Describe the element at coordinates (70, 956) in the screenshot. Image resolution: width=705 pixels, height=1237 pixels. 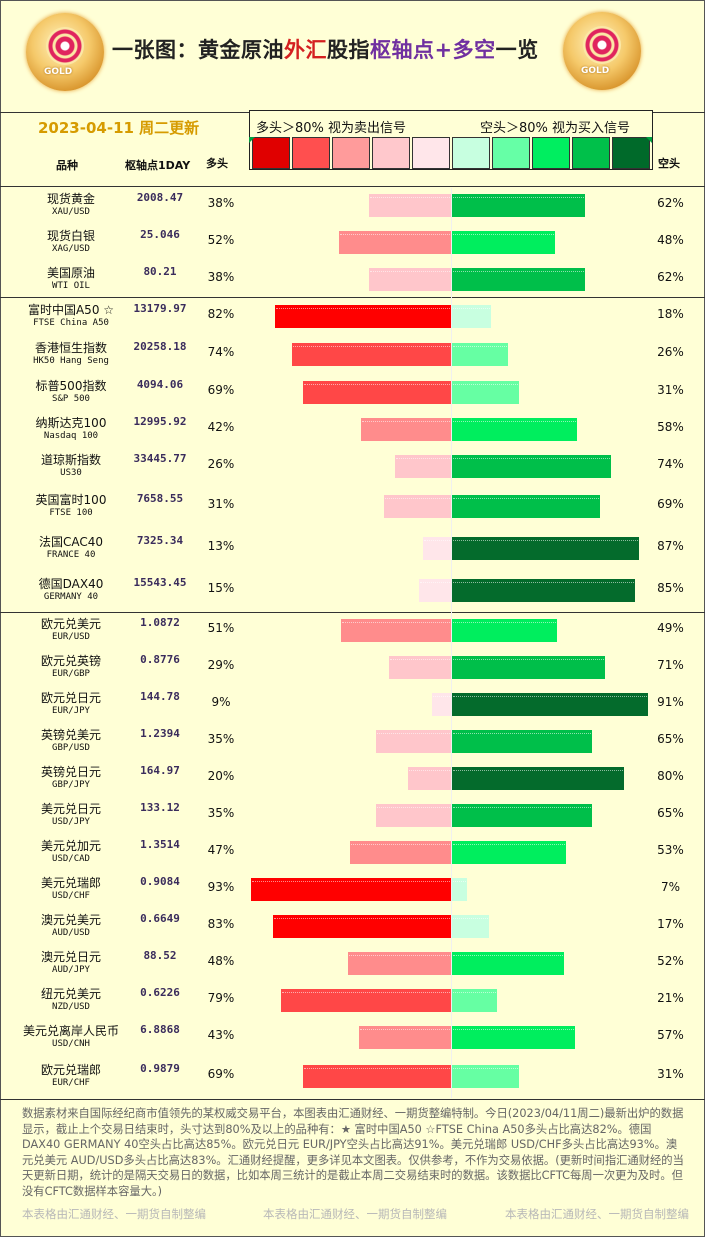
I see `instrument-name: 澳元兑日元` at that location.